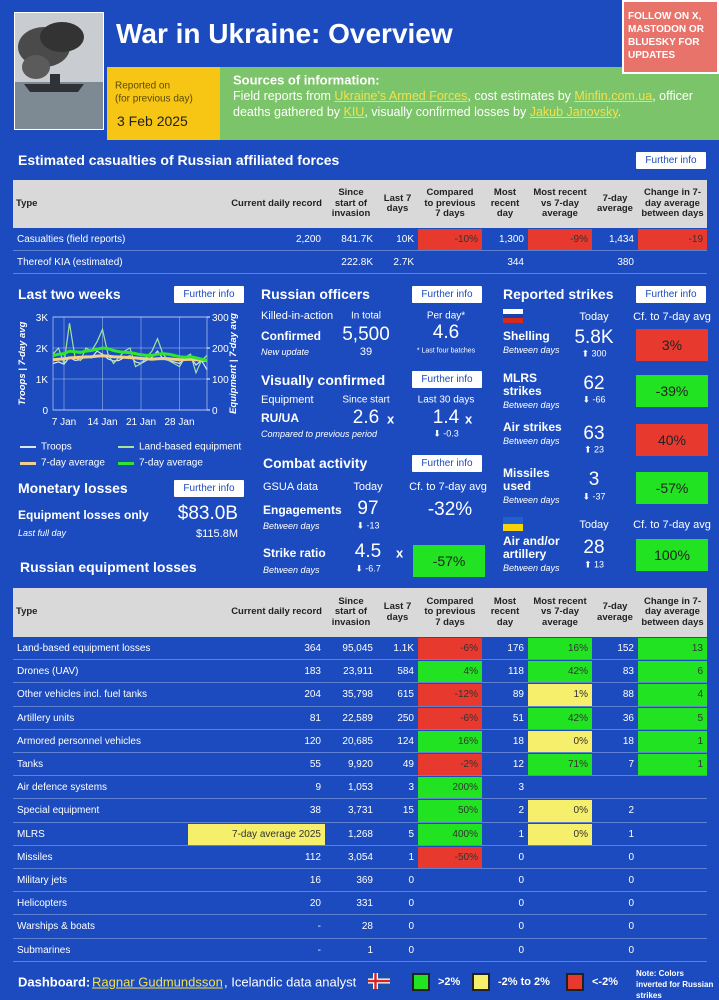 The image size is (719, 1000). What do you see at coordinates (357, 741) in the screenshot?
I see `table-cell: 20,685` at bounding box center [357, 741].